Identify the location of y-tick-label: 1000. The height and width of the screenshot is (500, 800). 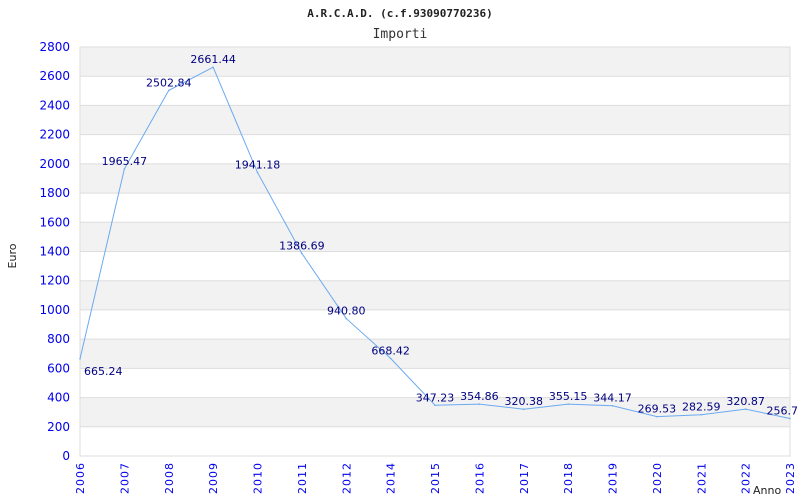
(54, 310).